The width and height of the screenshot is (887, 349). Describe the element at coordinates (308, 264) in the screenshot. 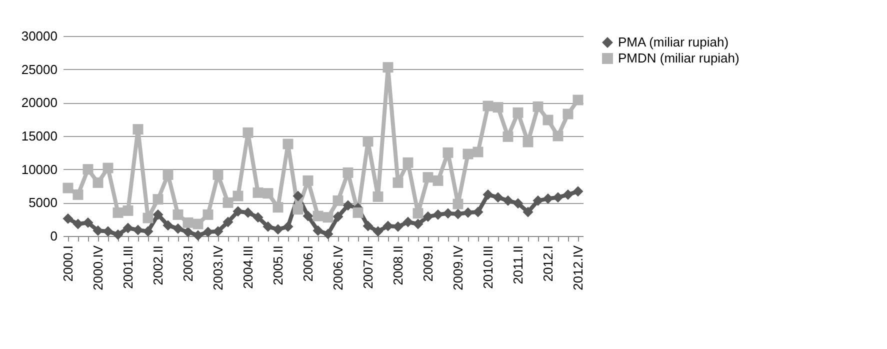

I see `x-tick-label: 2006.I` at that location.